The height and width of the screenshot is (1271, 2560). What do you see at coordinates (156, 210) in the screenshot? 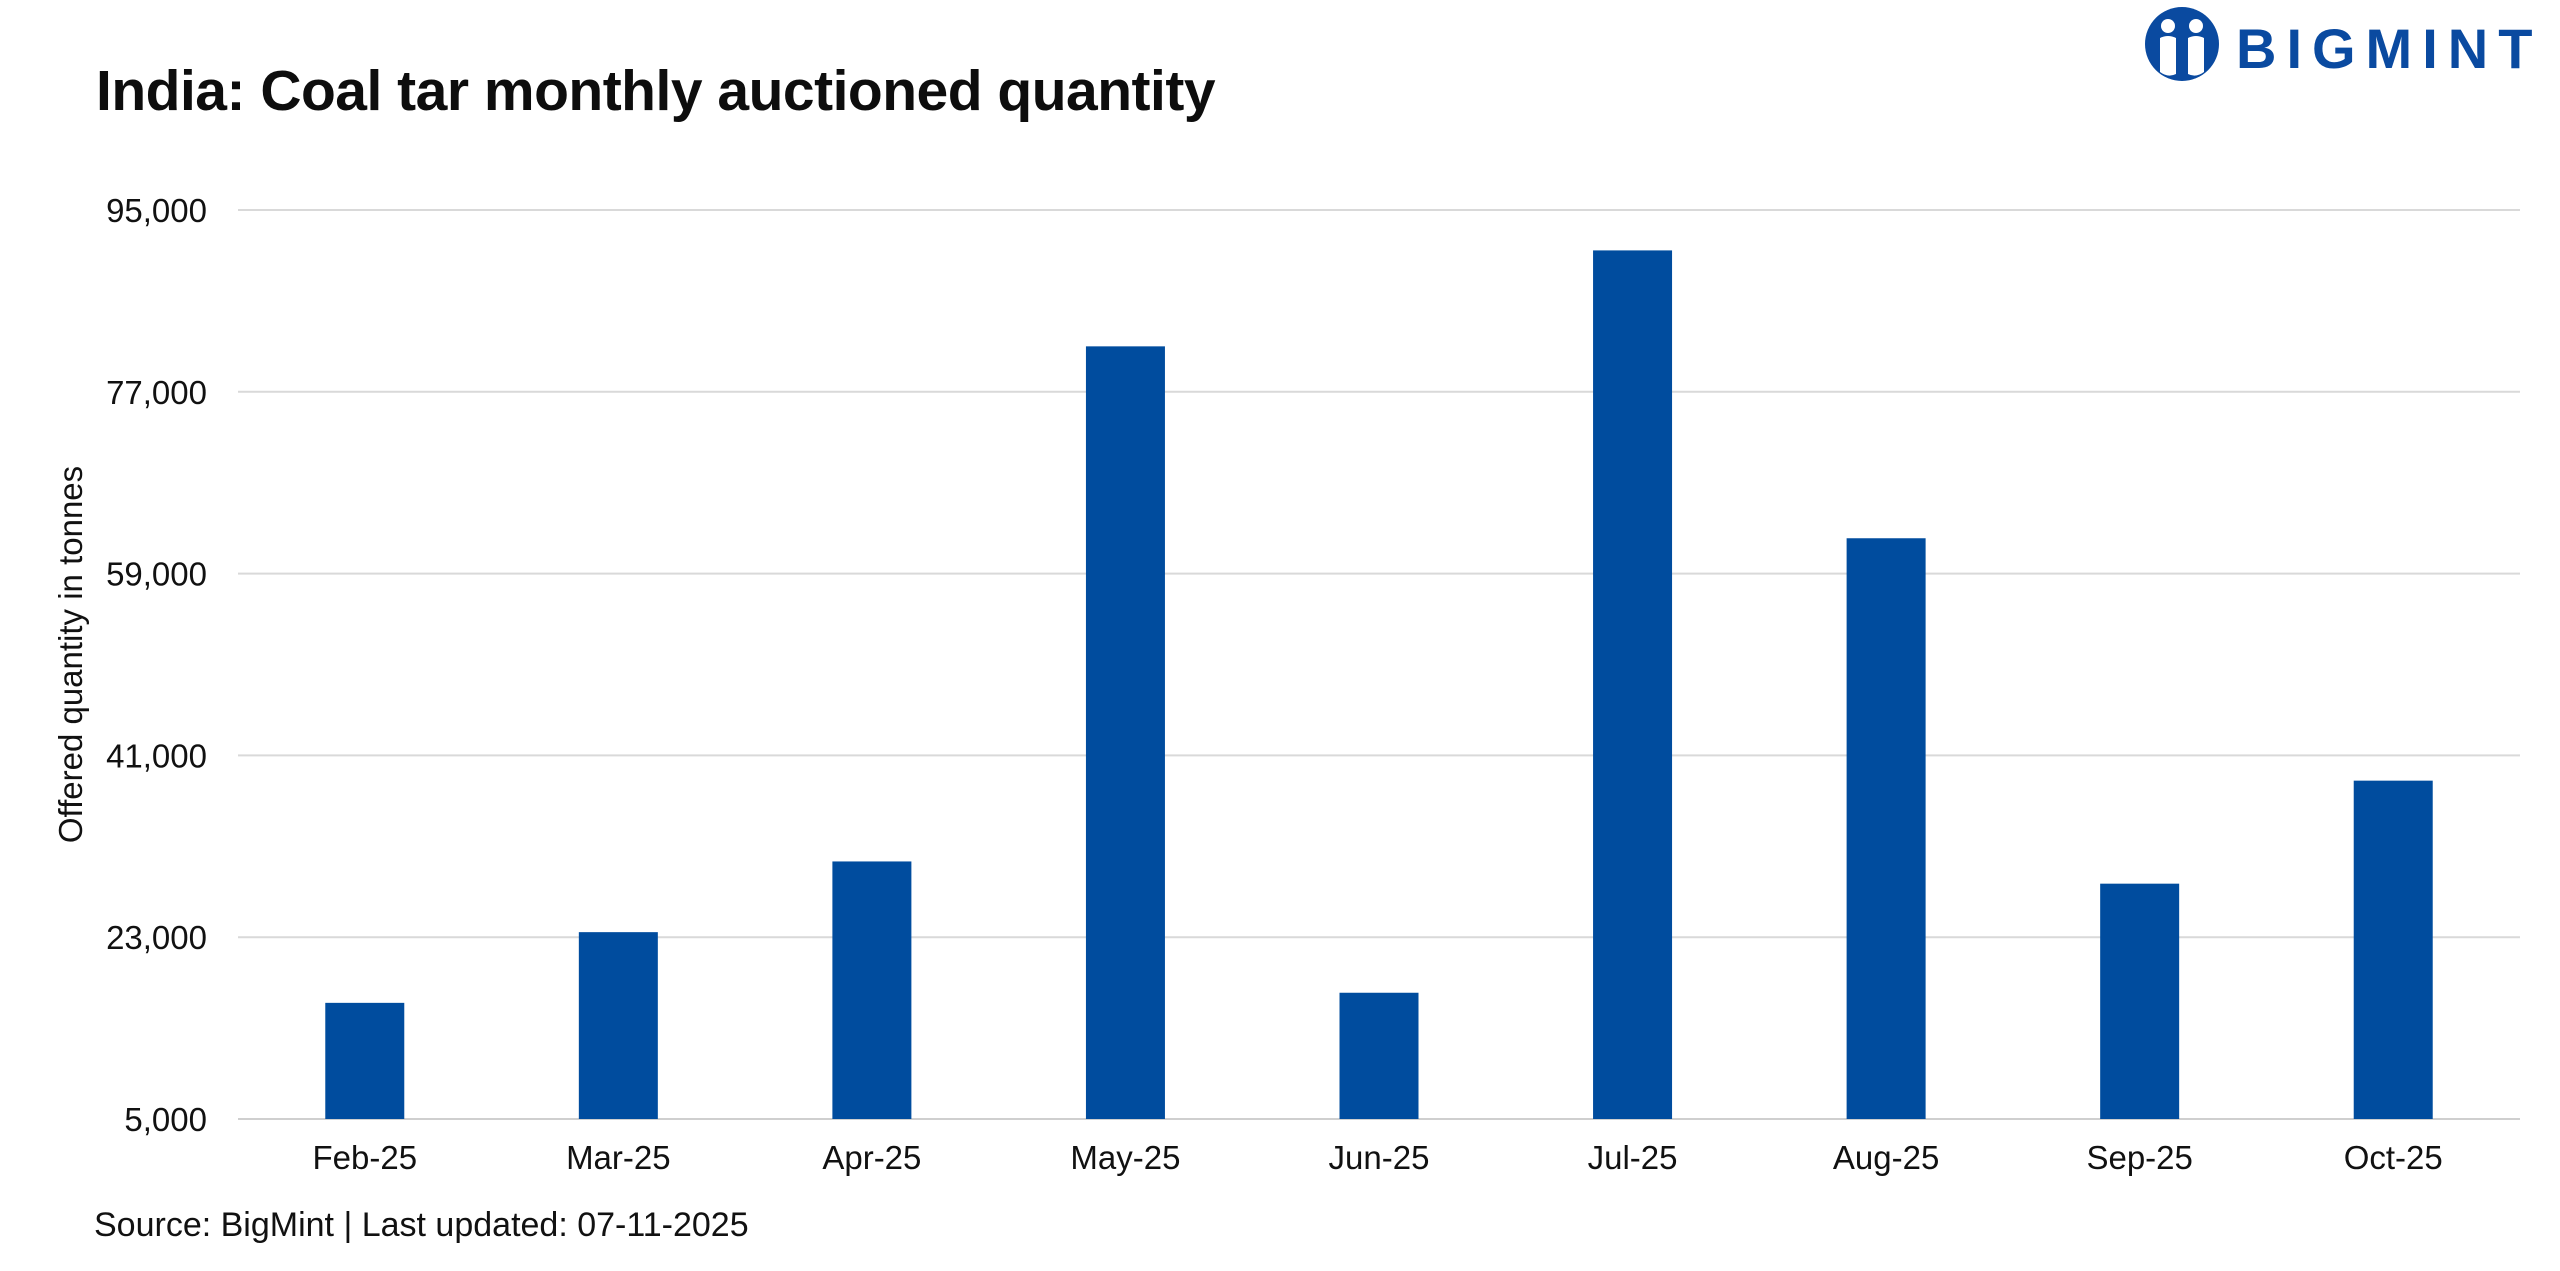
I see `y-tick-label: 95,000` at bounding box center [156, 210].